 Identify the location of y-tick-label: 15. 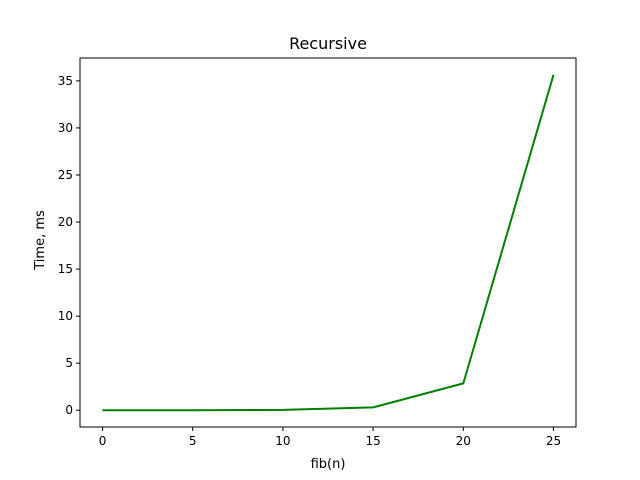
(65, 269).